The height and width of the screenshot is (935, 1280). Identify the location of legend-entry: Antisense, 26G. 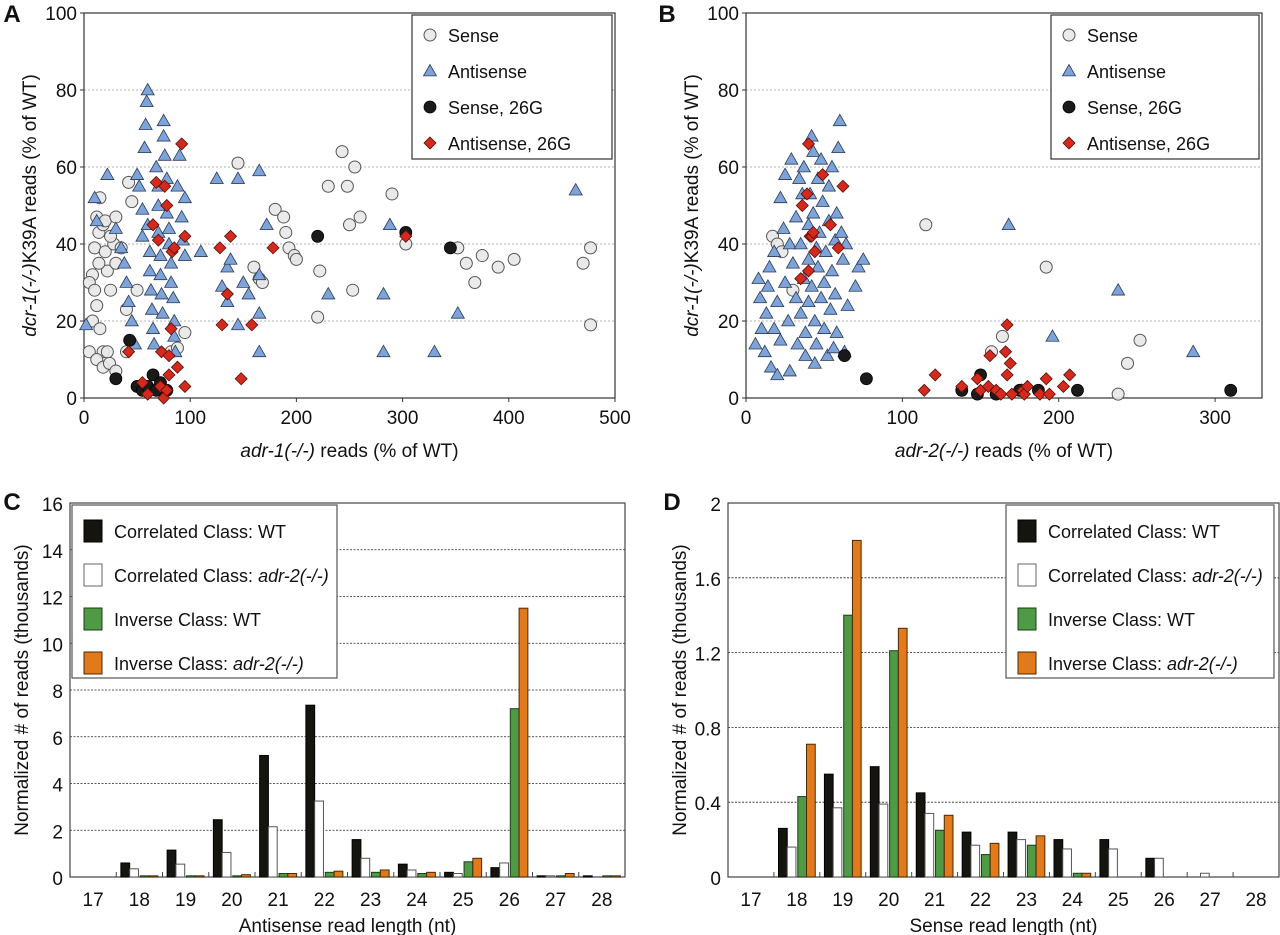
(509, 144).